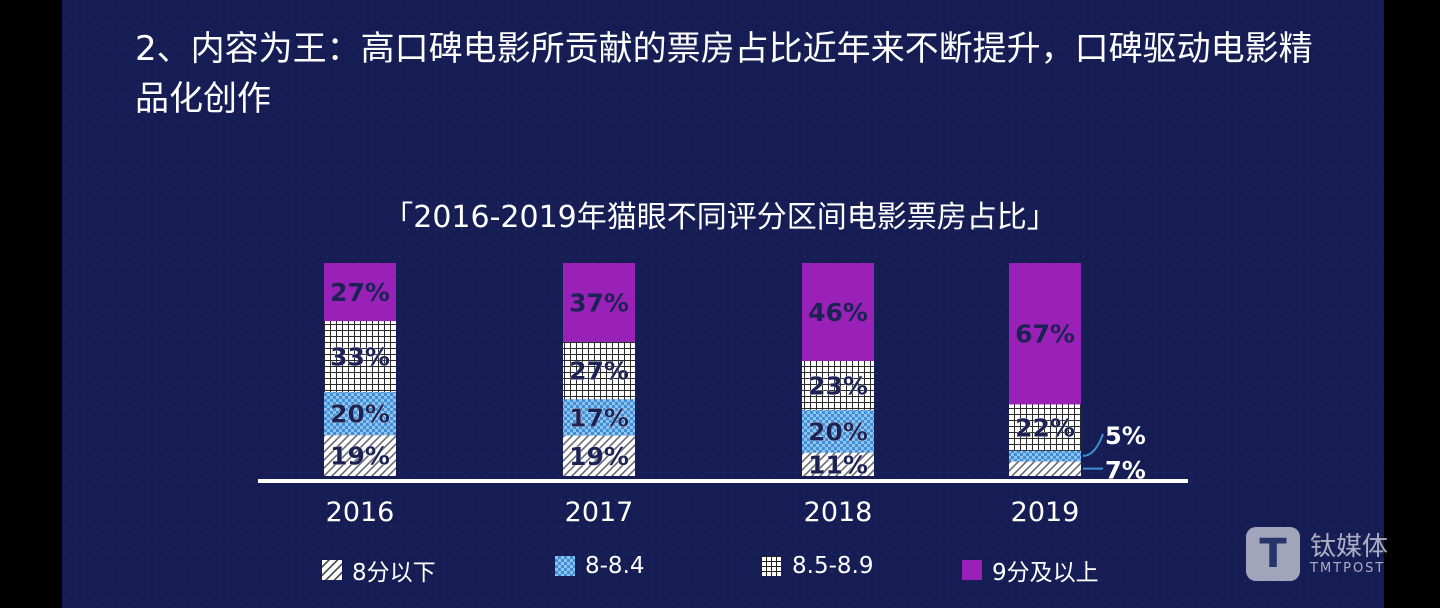 This screenshot has height=608, width=1440. Describe the element at coordinates (833, 566) in the screenshot. I see `legend-label-8-5-8-9: 8.5-8.9` at that location.